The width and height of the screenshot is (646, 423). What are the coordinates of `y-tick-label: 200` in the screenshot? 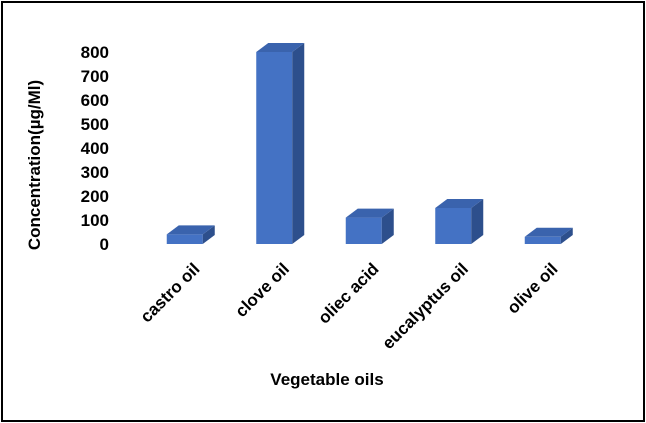 It's located at (95, 196).